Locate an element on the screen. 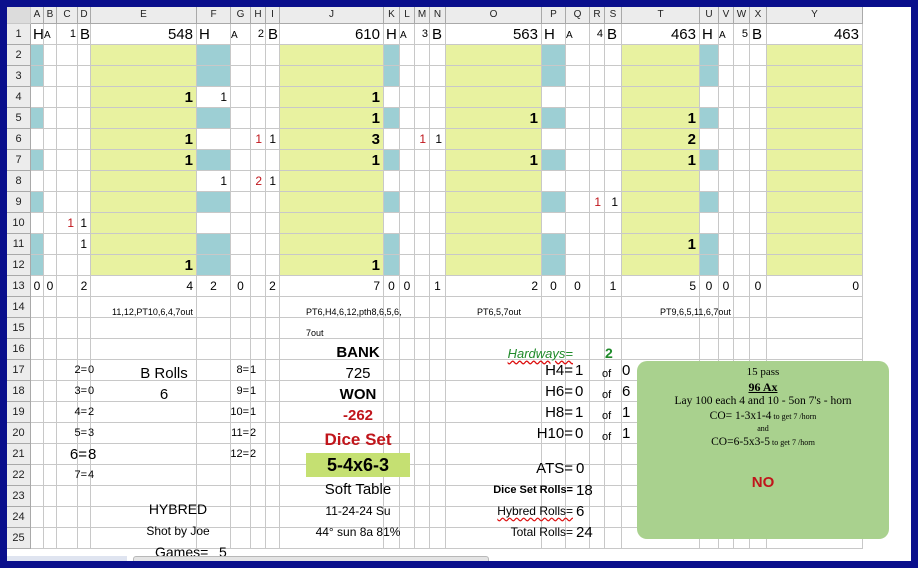 The image size is (918, 568). column-header-l: L is located at coordinates (407, 15).